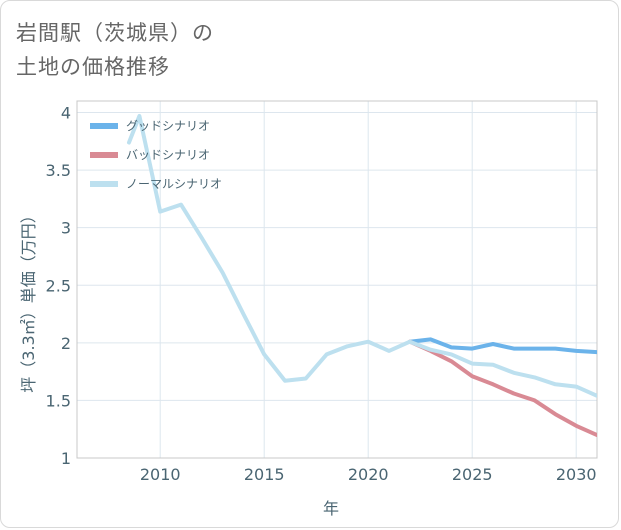  Describe the element at coordinates (472, 474) in the screenshot. I see `x-tick-label: 2025` at that location.